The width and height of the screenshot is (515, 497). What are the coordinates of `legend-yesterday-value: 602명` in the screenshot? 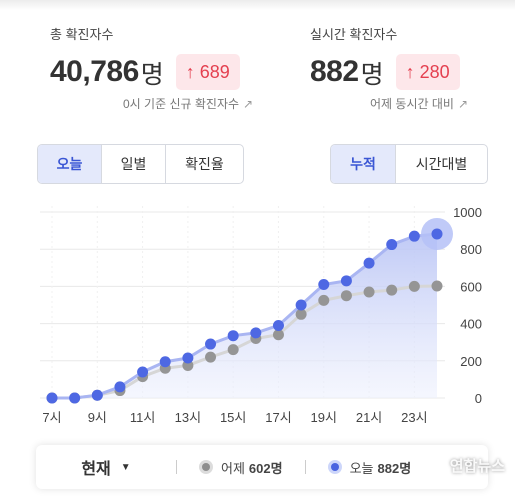 It's located at (265, 468).